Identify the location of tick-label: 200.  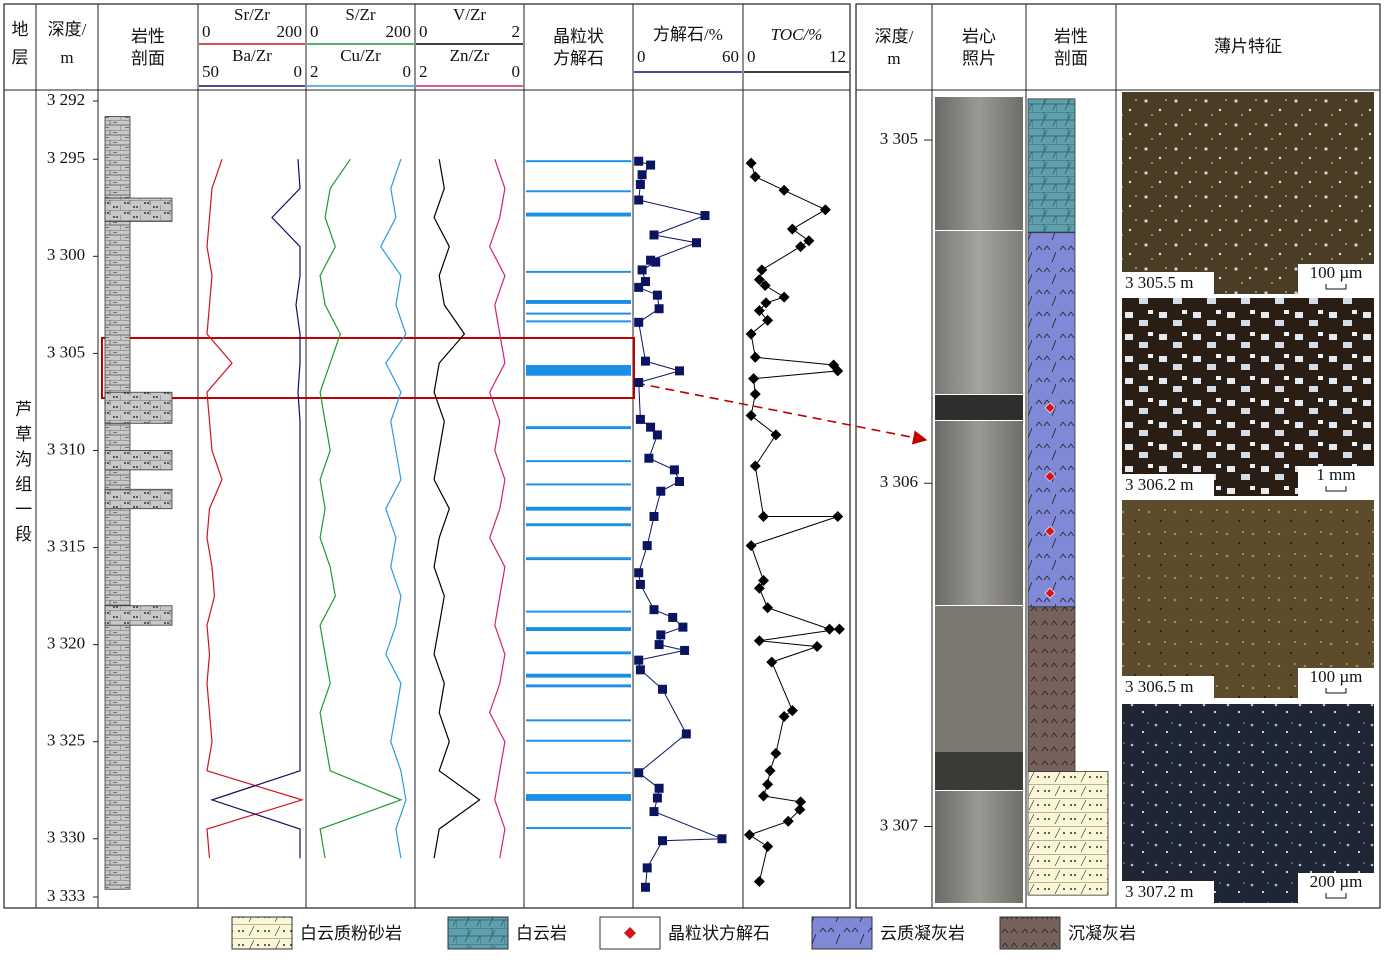
(290, 31).